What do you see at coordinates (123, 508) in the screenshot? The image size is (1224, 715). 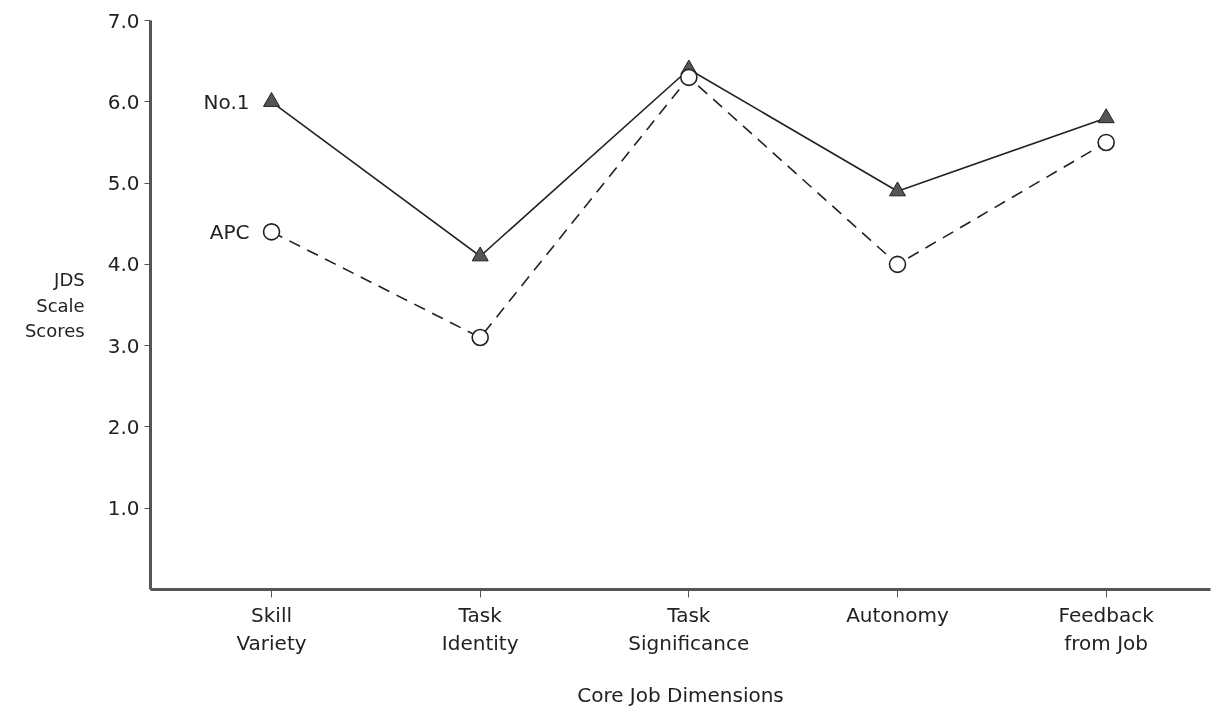 I see `y-tick-label: 1.0` at bounding box center [123, 508].